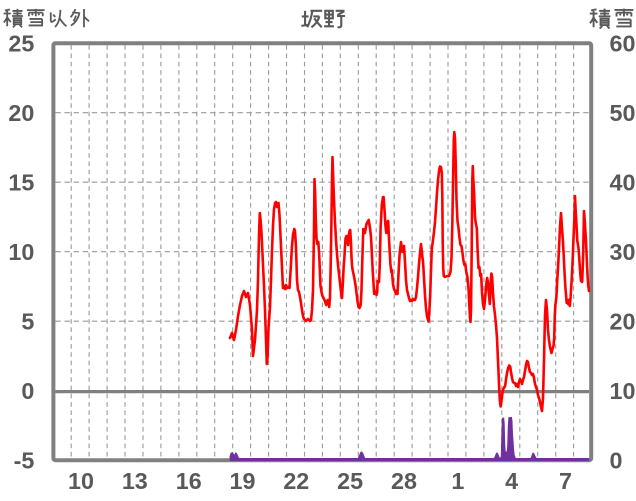 This screenshot has height=501, width=636. Describe the element at coordinates (189, 481) in the screenshot. I see `svg-text: 16` at that location.